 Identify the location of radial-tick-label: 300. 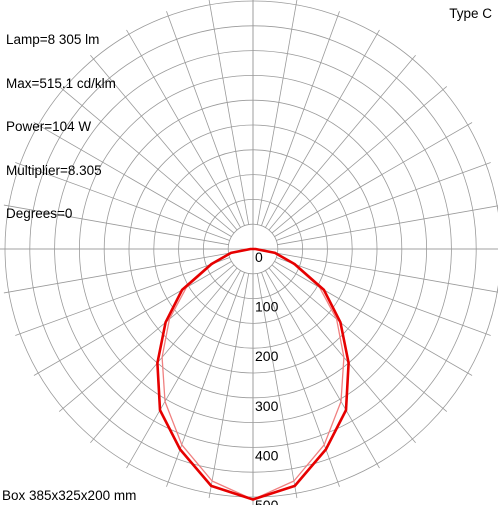
(267, 406).